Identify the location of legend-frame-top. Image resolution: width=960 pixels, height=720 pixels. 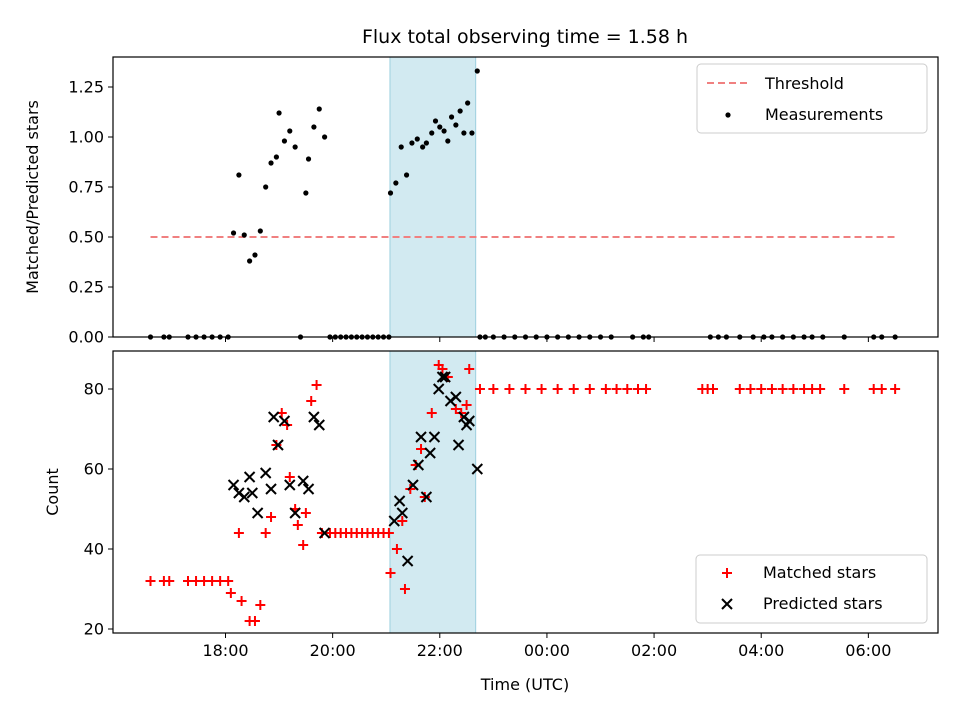
(812, 98).